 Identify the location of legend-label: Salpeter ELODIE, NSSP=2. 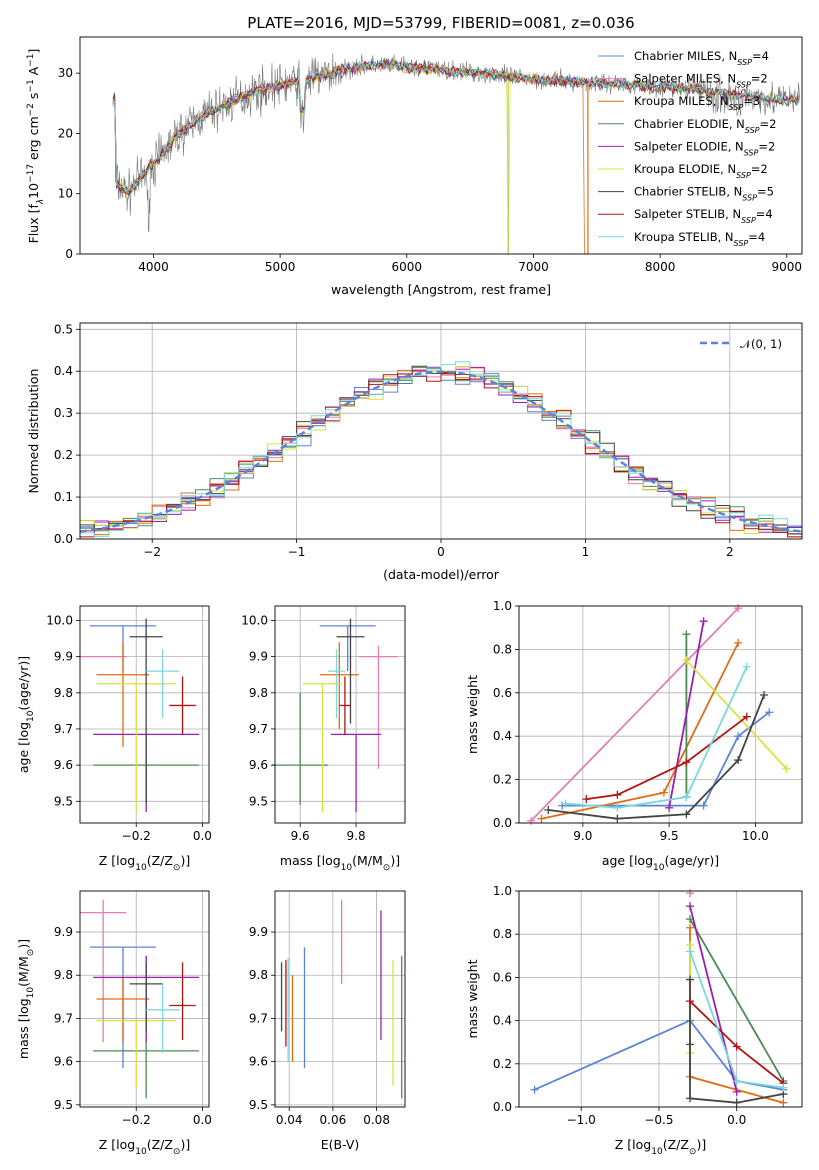
(704, 148).